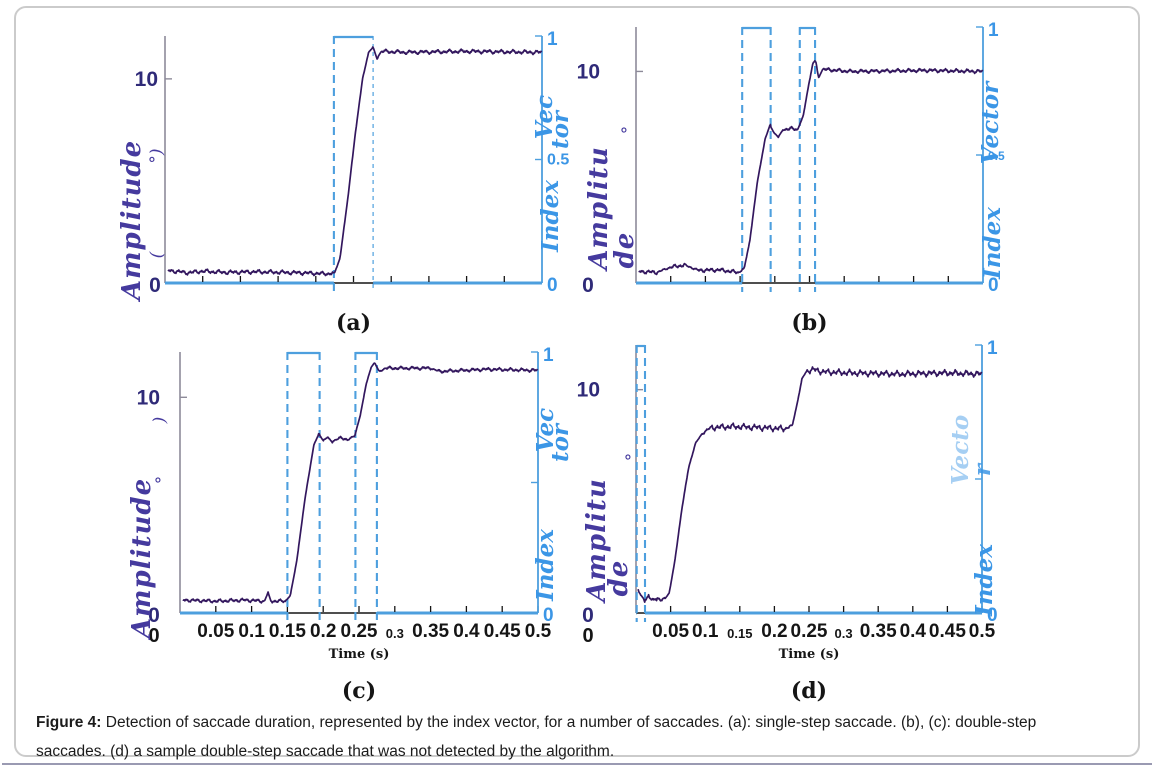 This screenshot has width=1154, height=770. What do you see at coordinates (960, 450) in the screenshot?
I see `y-right-axis-title: Vecto` at bounding box center [960, 450].